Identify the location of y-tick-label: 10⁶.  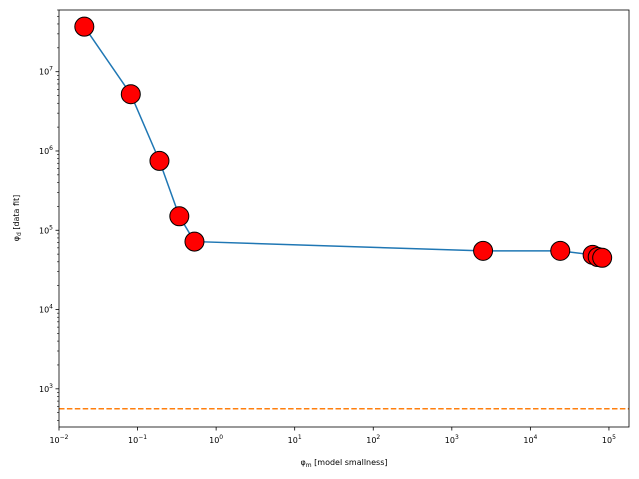
(46, 150).